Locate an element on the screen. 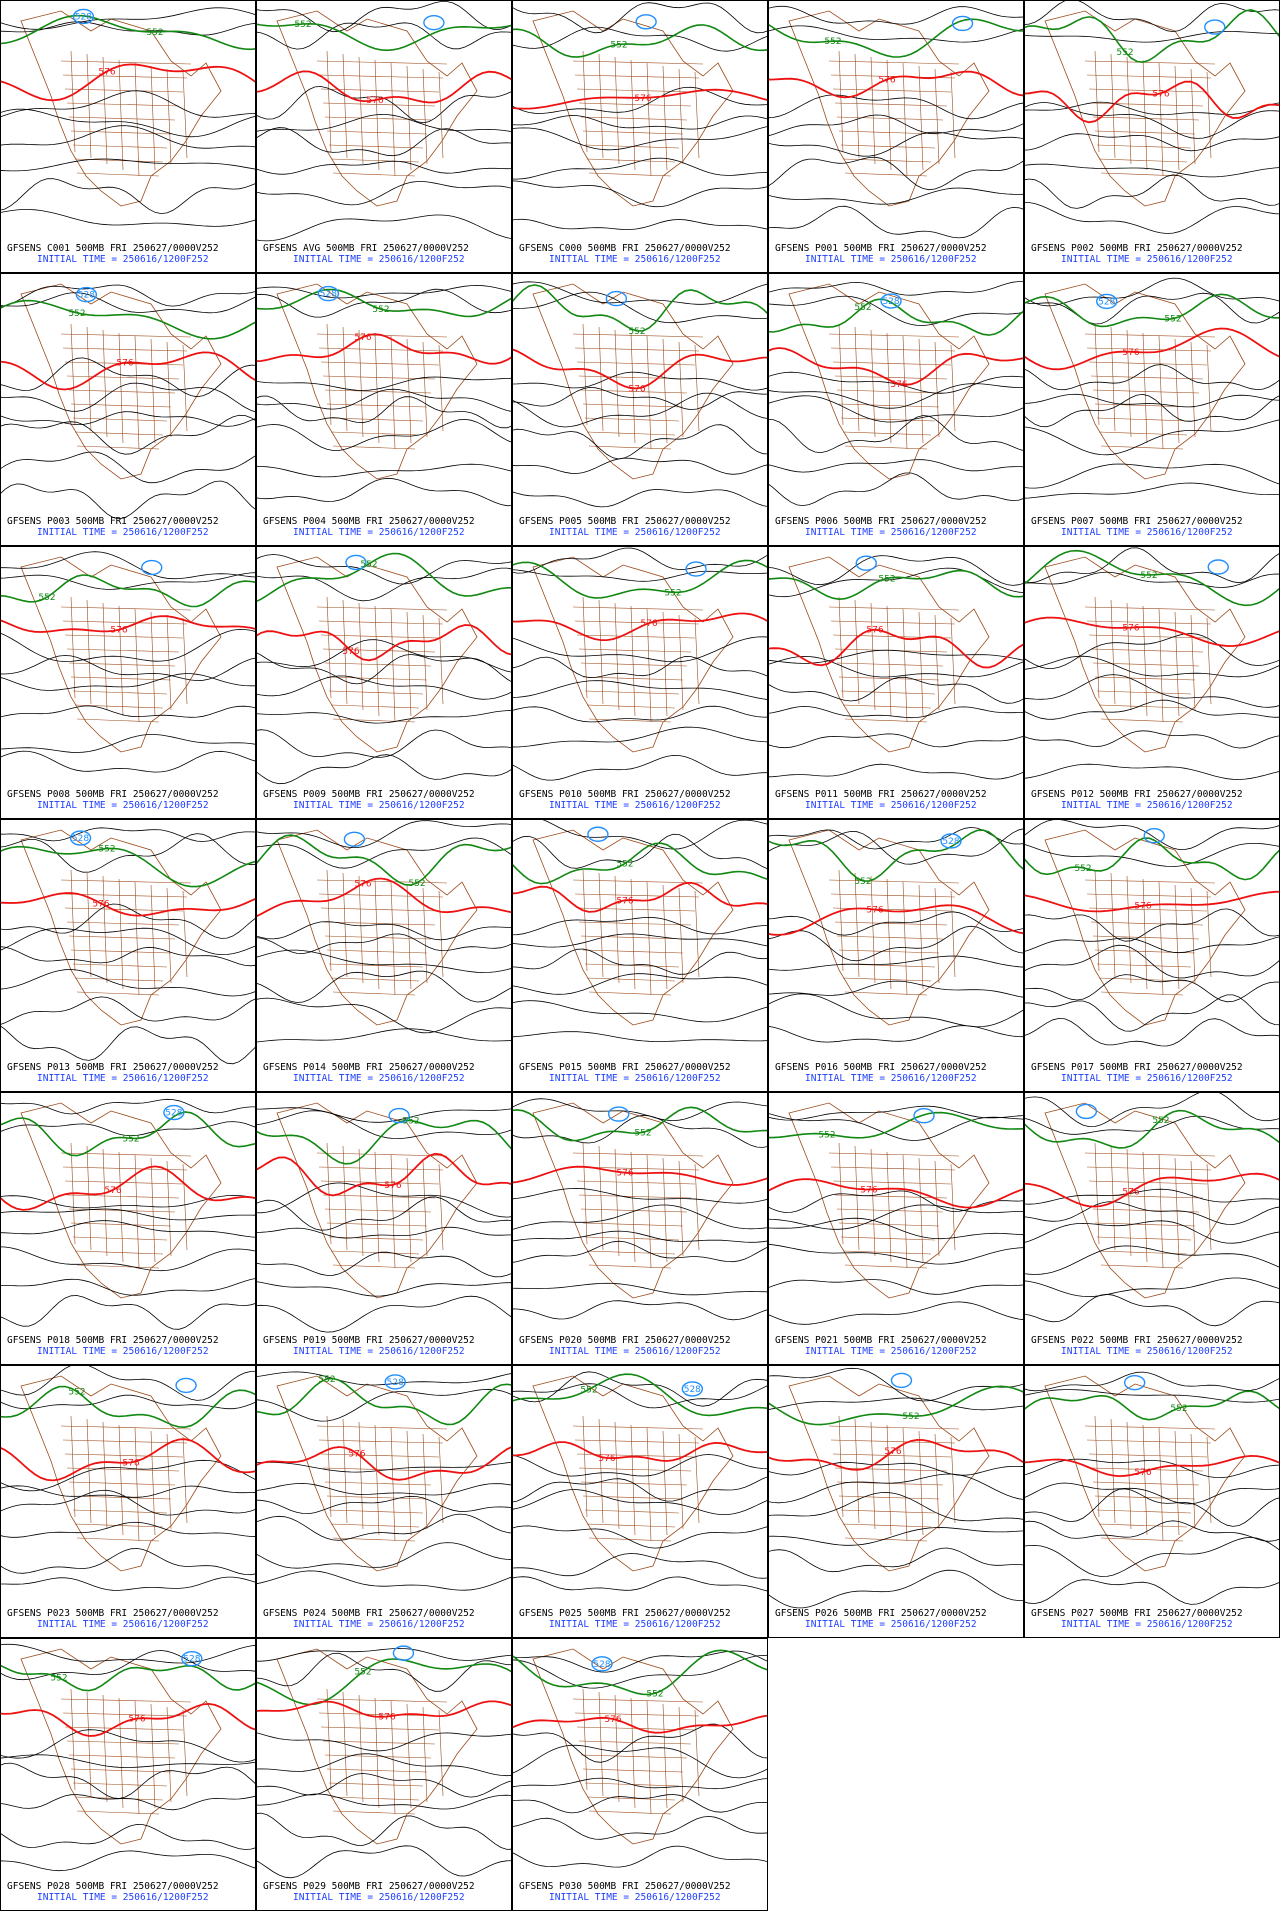  panel-title: GFSENS P003 500MB FRI 250627/0000V252 is located at coordinates (113, 521).